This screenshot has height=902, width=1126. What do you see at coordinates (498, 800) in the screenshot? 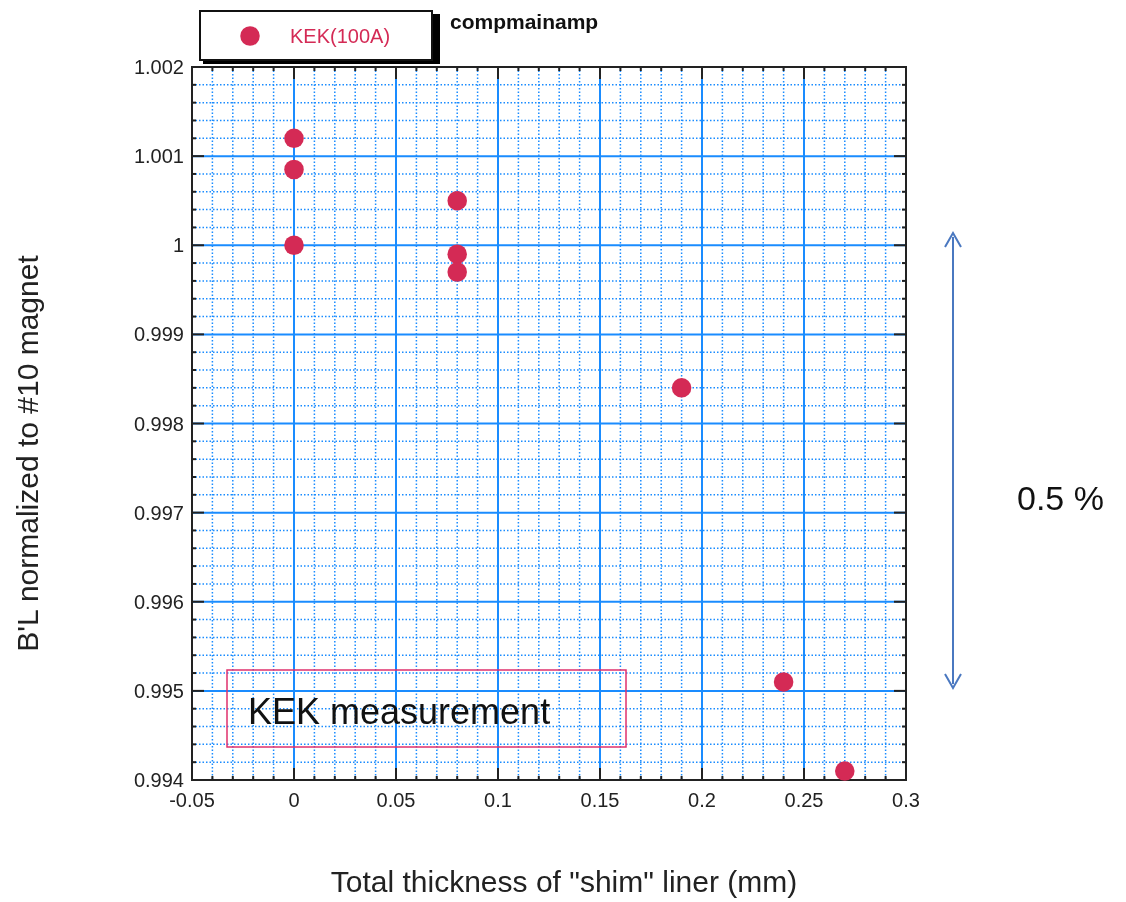
I see `x-tick-label: 0.1` at bounding box center [498, 800].